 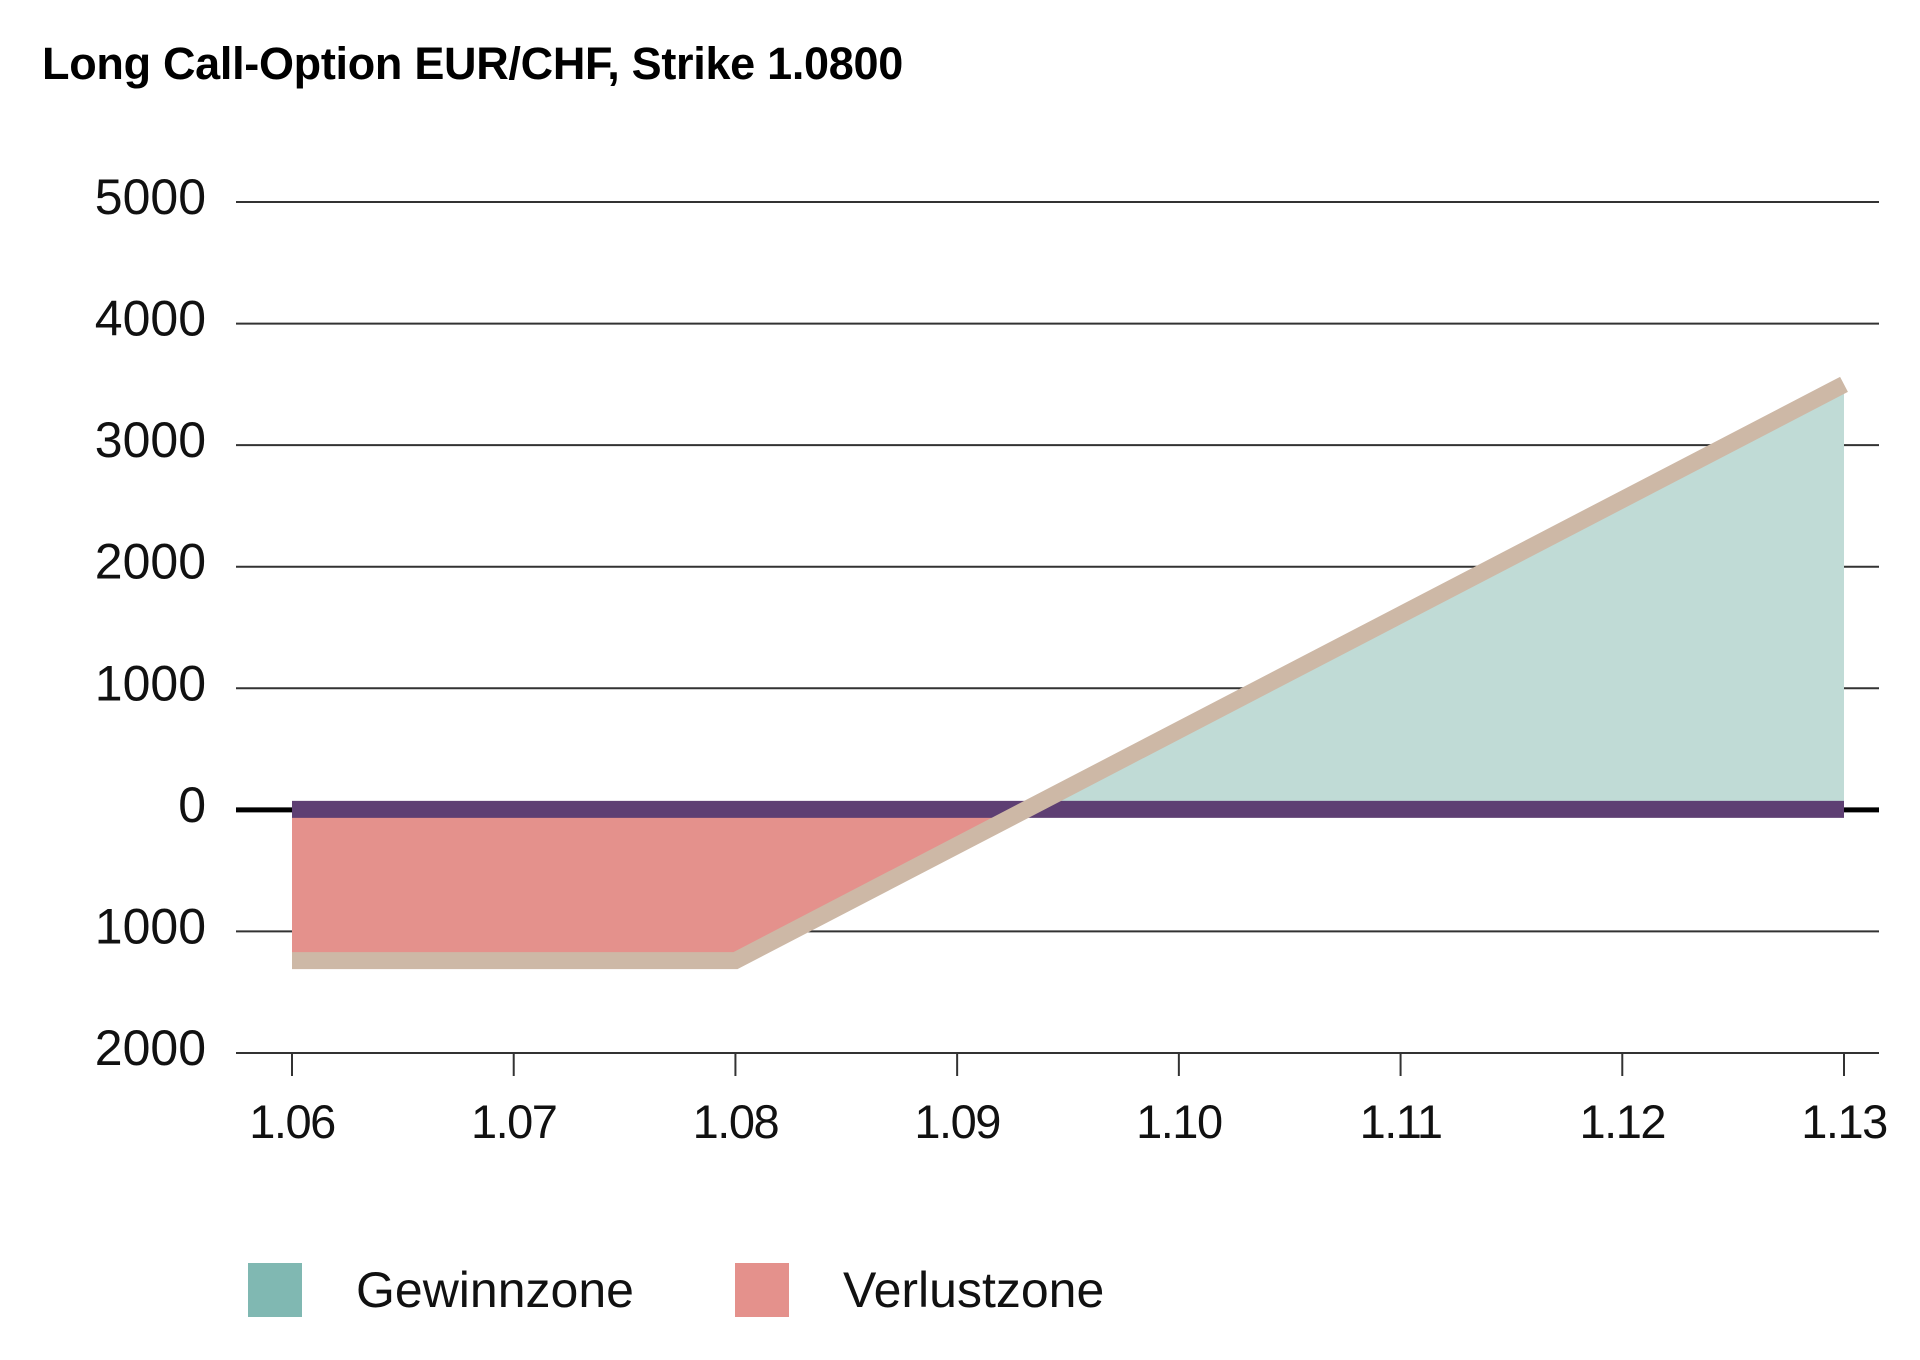 I want to click on y-axis-labels: 5000 4000 3000 2000 1000 0 1000 2000, so click(x=150, y=622).